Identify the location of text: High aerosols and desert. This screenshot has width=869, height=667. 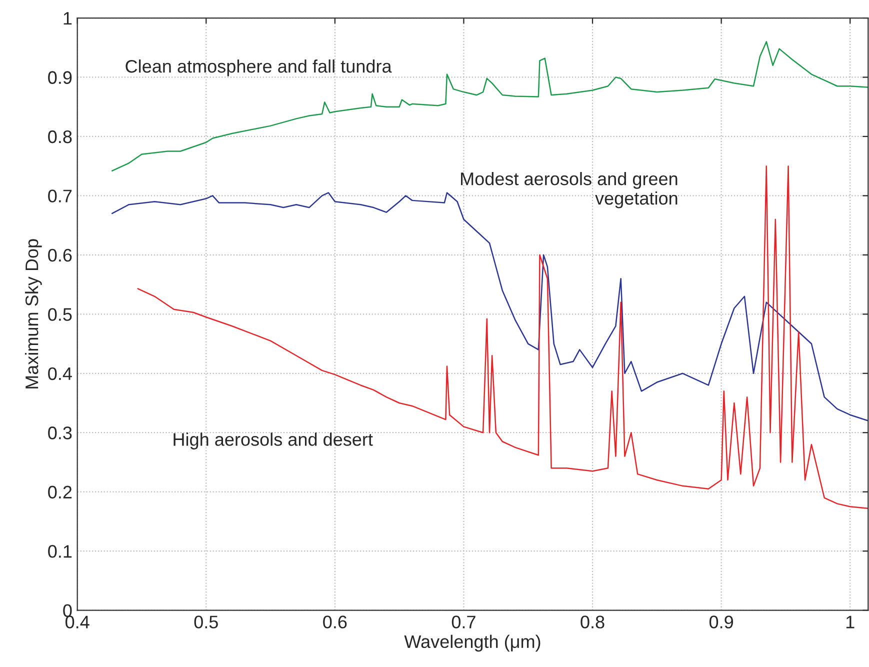
(273, 441).